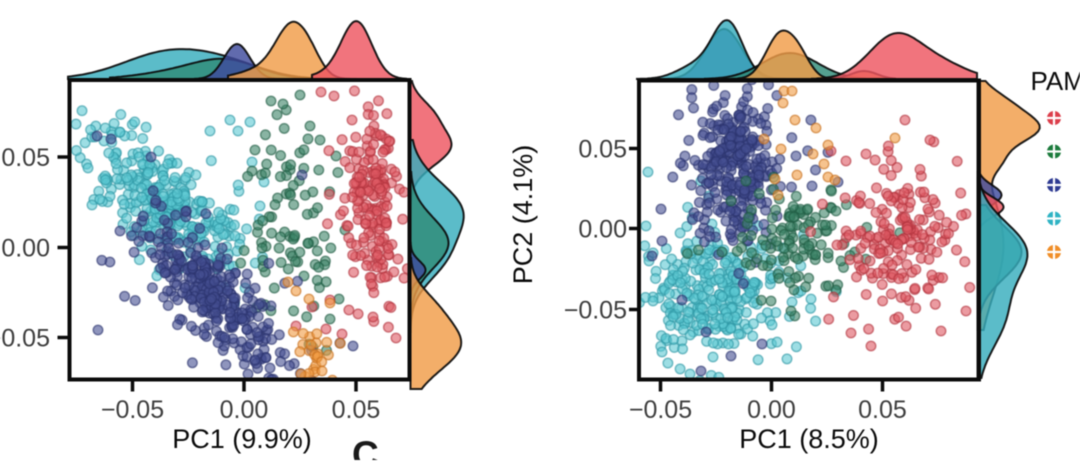  Describe the element at coordinates (809, 439) in the screenshot. I see `svg-text: PC1 (8.5%)` at that location.